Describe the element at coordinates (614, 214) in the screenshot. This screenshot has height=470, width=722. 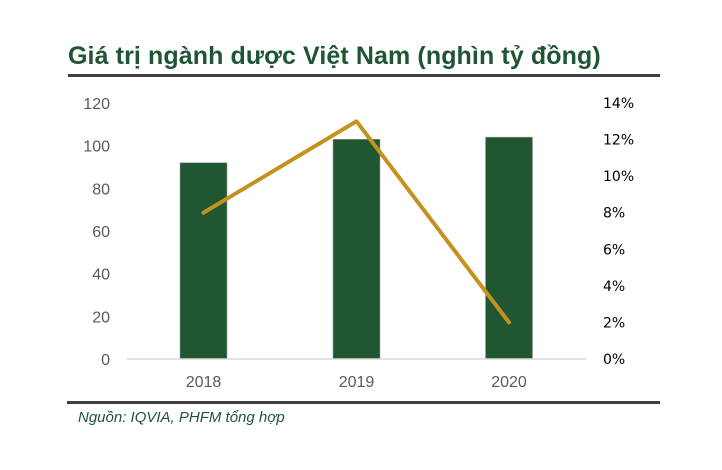
I see `right-y-tick: 8%` at that location.